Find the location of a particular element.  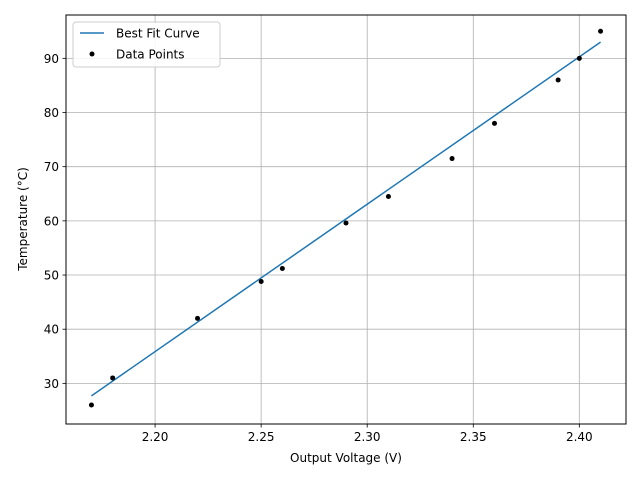

x-tick-label: 2.35 is located at coordinates (473, 437).